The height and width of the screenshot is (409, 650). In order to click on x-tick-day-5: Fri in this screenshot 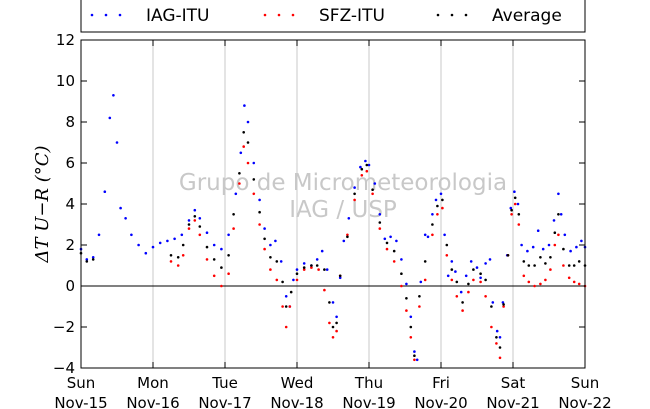, I will do `click(441, 383)`.